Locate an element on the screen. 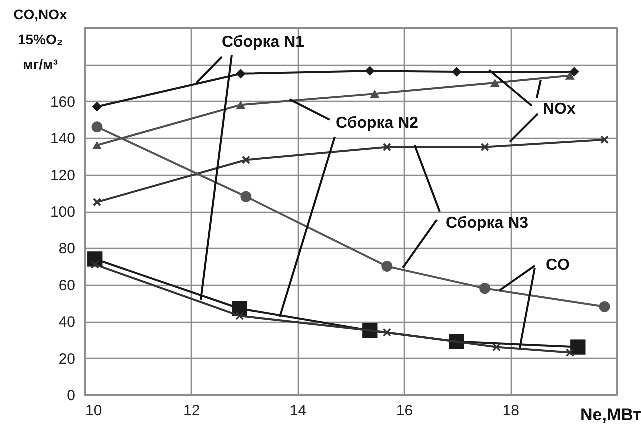  y-tick-label: 140 is located at coordinates (63, 139).